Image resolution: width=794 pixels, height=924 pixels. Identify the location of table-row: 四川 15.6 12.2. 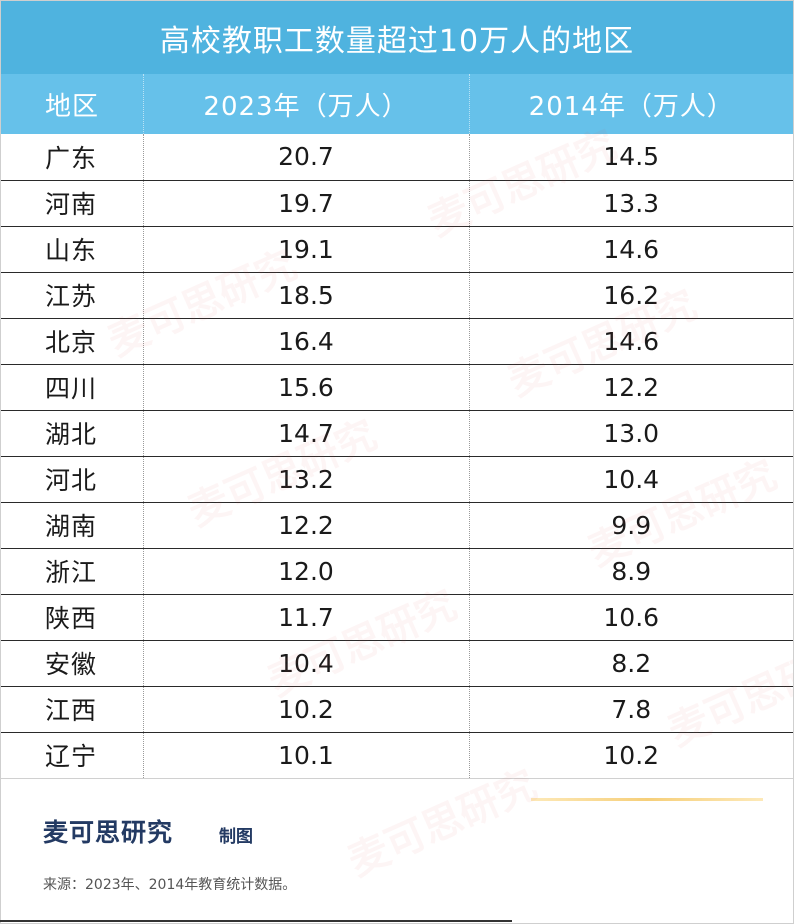
(397, 387).